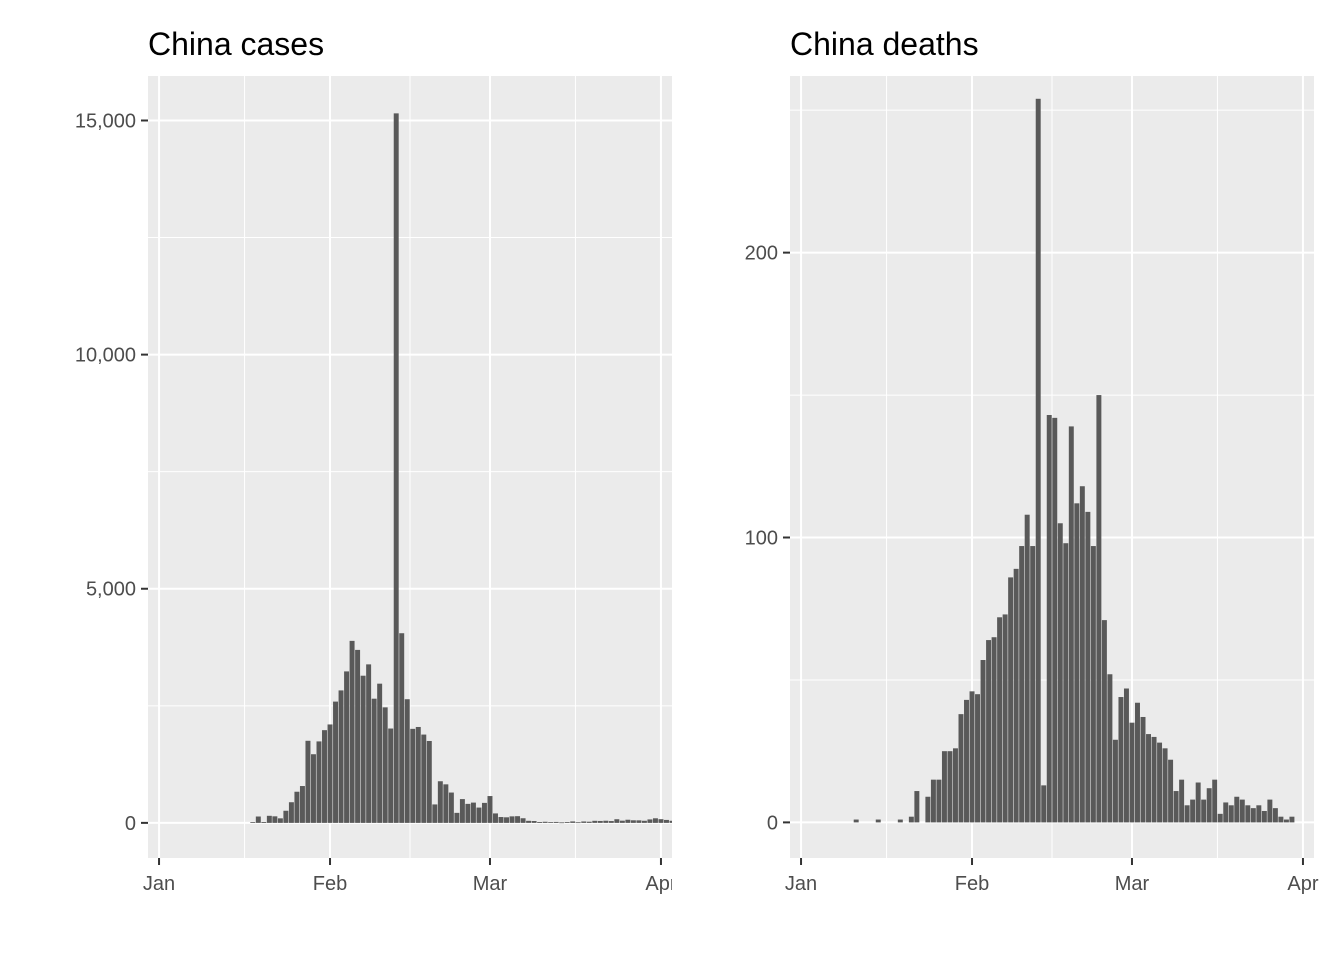 The height and width of the screenshot is (960, 1344). What do you see at coordinates (105, 121) in the screenshot?
I see `y-tick-label: 15,000` at bounding box center [105, 121].